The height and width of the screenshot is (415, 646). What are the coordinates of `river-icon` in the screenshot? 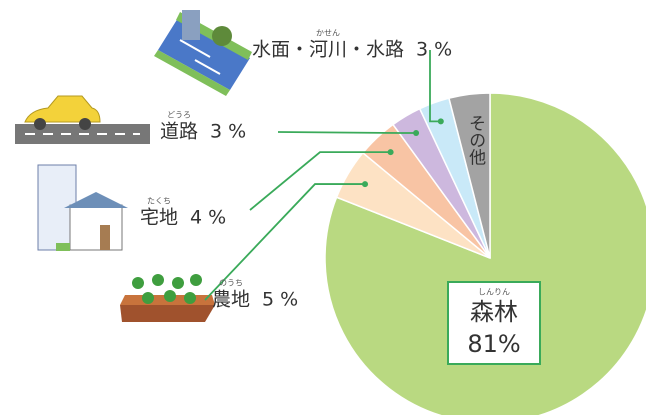 It's located at (203, 53).